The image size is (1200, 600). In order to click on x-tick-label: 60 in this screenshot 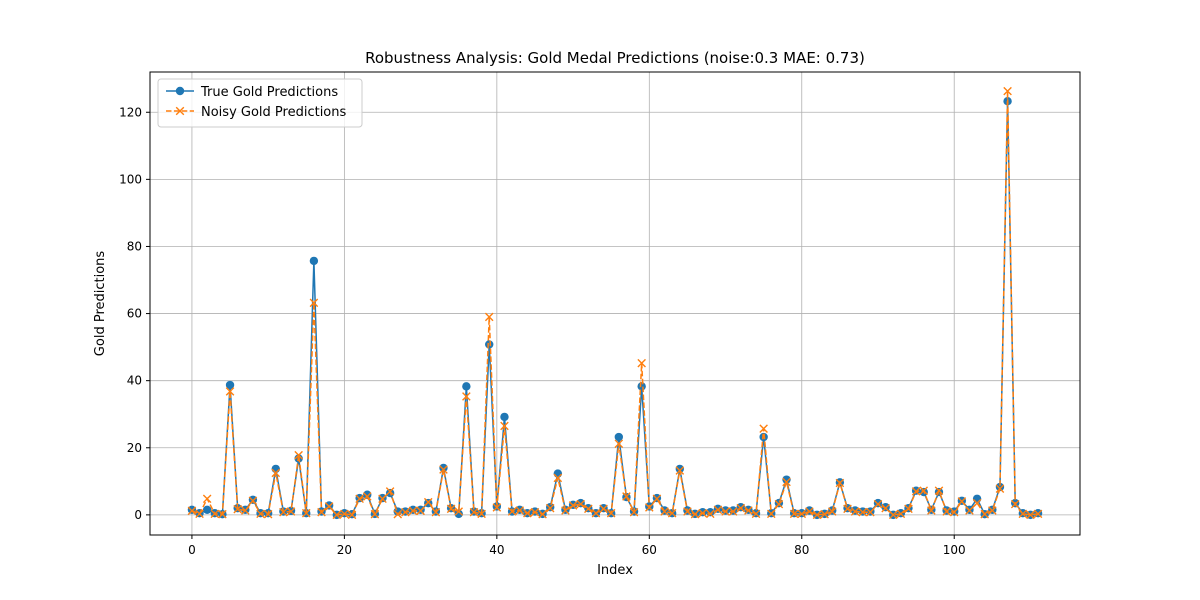, I will do `click(649, 550)`.